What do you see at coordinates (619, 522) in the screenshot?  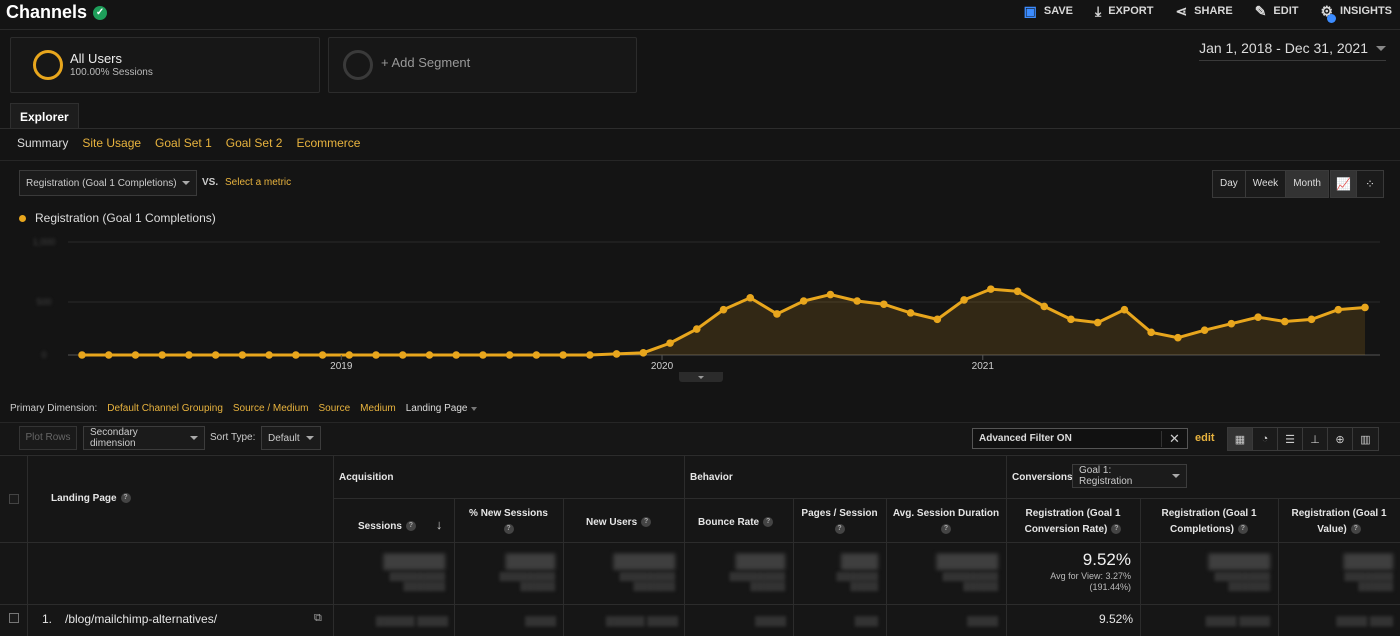 I see `new-users-header: New Users?` at bounding box center [619, 522].